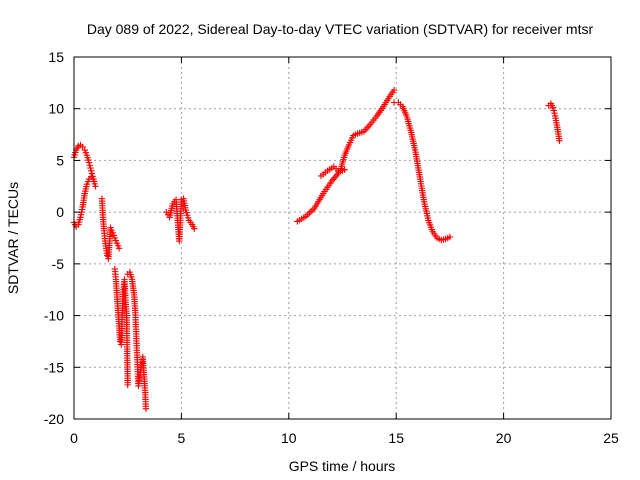 The image size is (640, 480). Describe the element at coordinates (56, 109) in the screenshot. I see `y-tick-label: 10` at that location.